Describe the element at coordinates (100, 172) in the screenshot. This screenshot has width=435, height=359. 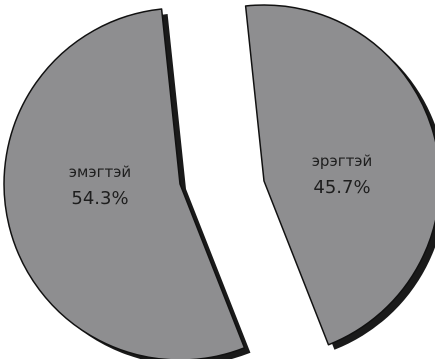
I see `slice-emegtei-label: эмэгтэй` at that location.